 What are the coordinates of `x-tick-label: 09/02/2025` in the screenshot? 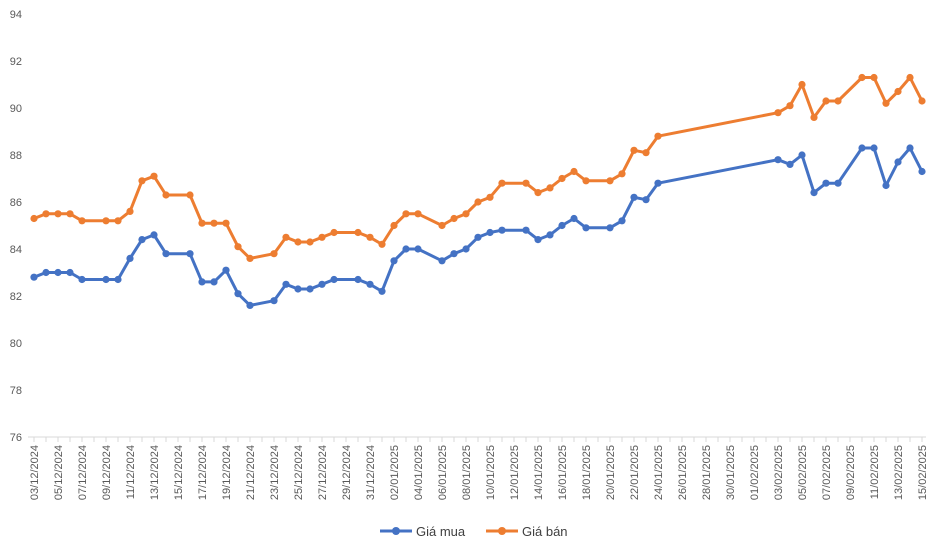 It's located at (851, 472).